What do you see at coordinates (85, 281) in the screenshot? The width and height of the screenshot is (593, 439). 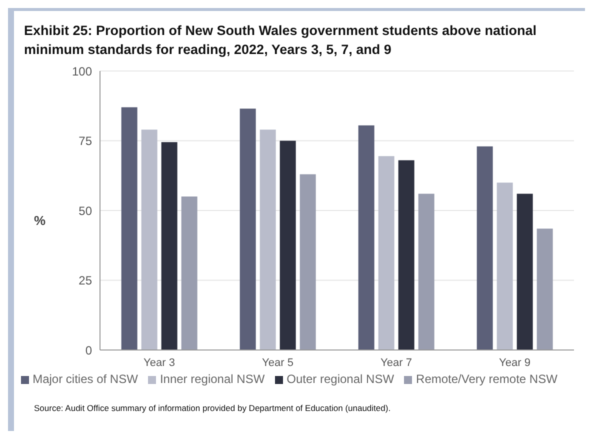 I see `y-tick-label: 25` at bounding box center [85, 281].